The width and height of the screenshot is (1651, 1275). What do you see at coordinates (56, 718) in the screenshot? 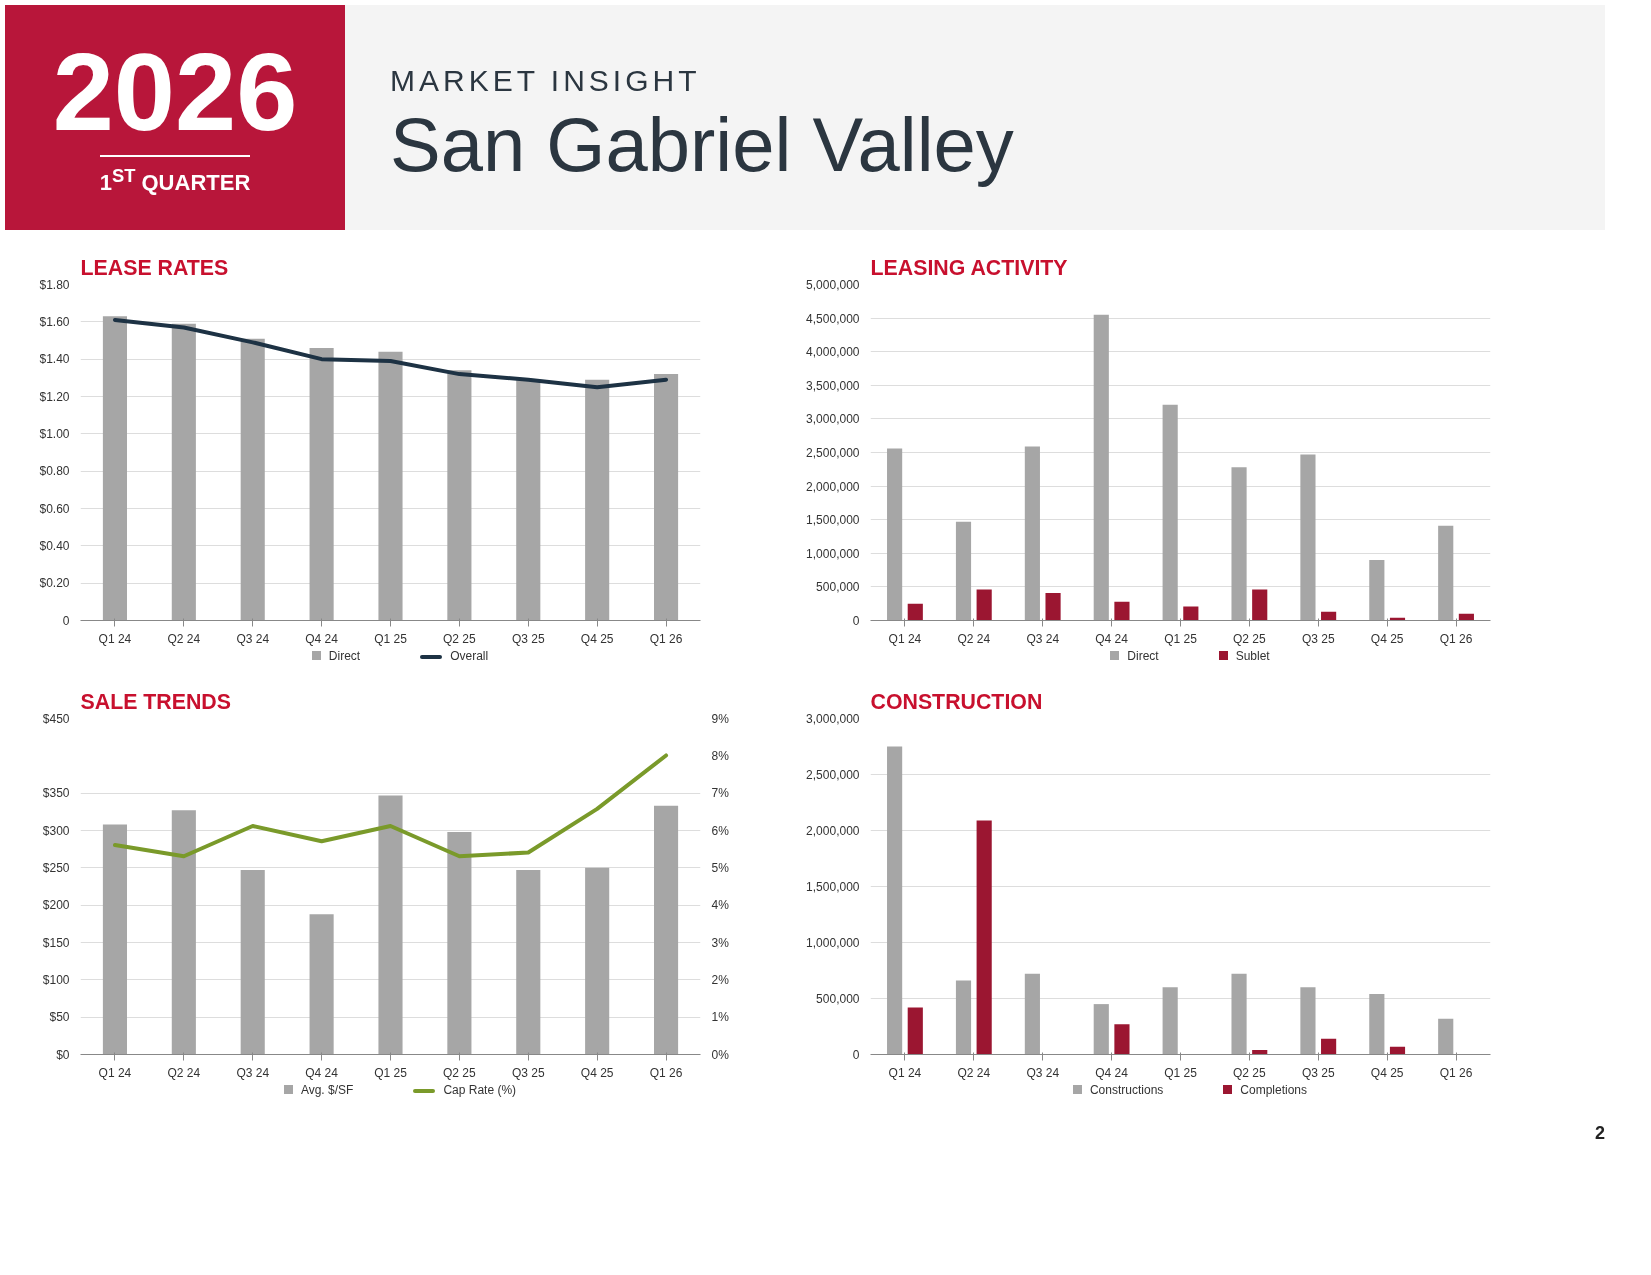
I see `y-tick-label: $450` at bounding box center [56, 718].